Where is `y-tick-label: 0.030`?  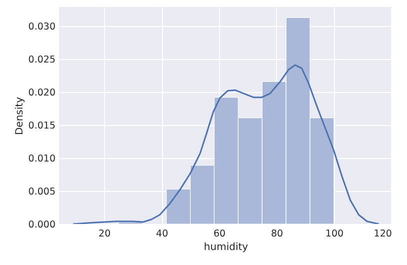
y-tick-label: 0.030 is located at coordinates (42, 27).